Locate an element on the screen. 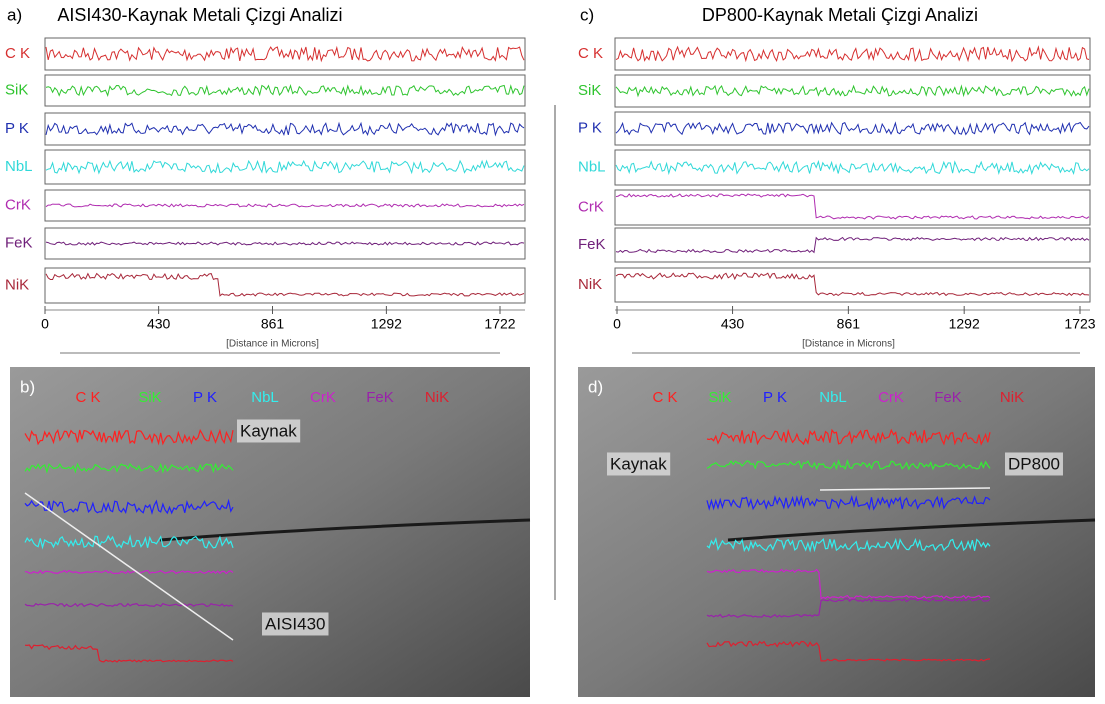  panel-label: c) is located at coordinates (587, 14).